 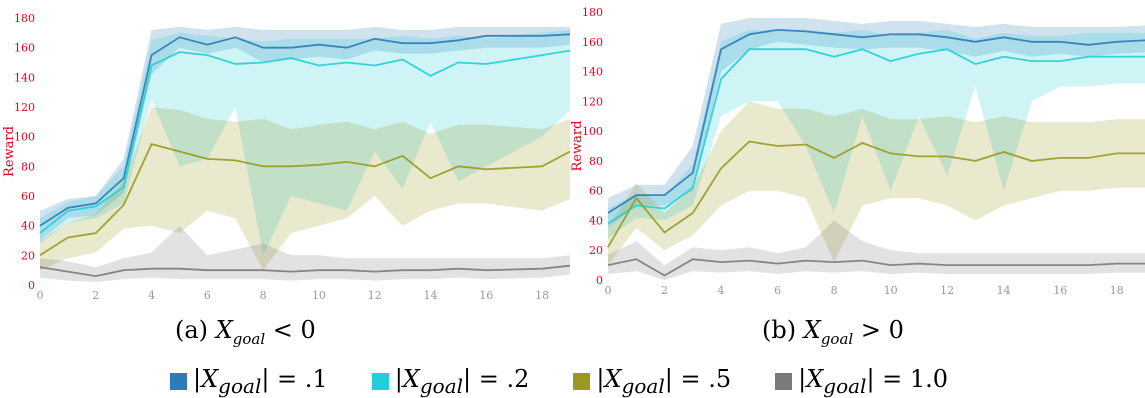 What do you see at coordinates (664, 381) in the screenshot?
I see `legend-label-2: |Xgoal| = .5` at bounding box center [664, 381].